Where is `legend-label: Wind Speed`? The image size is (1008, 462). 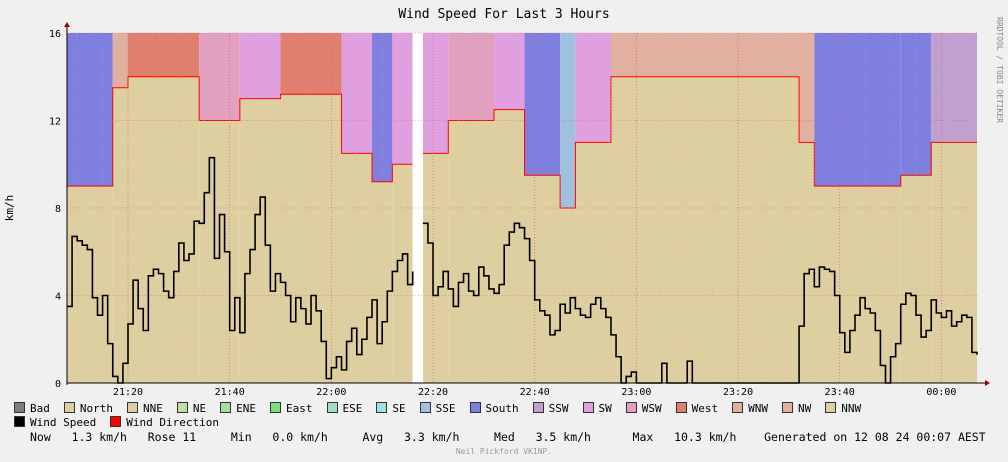 legend-label: Wind Speed is located at coordinates (63, 422).